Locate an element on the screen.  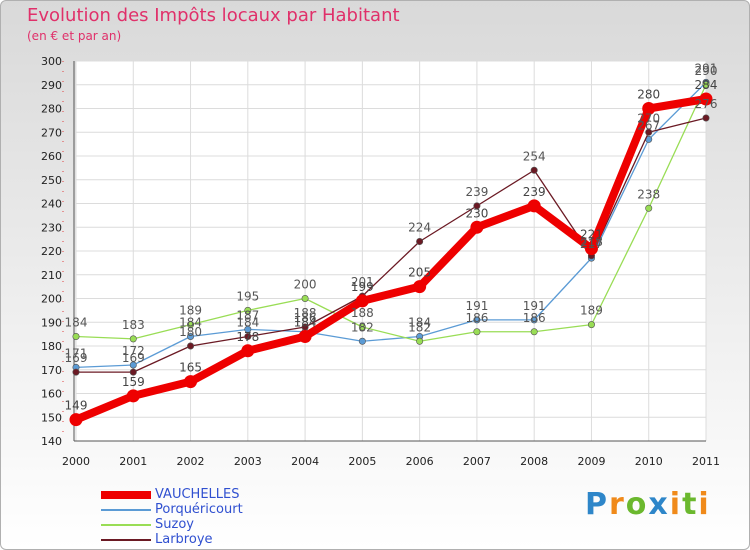
data-label: 205 is located at coordinates (419, 273).